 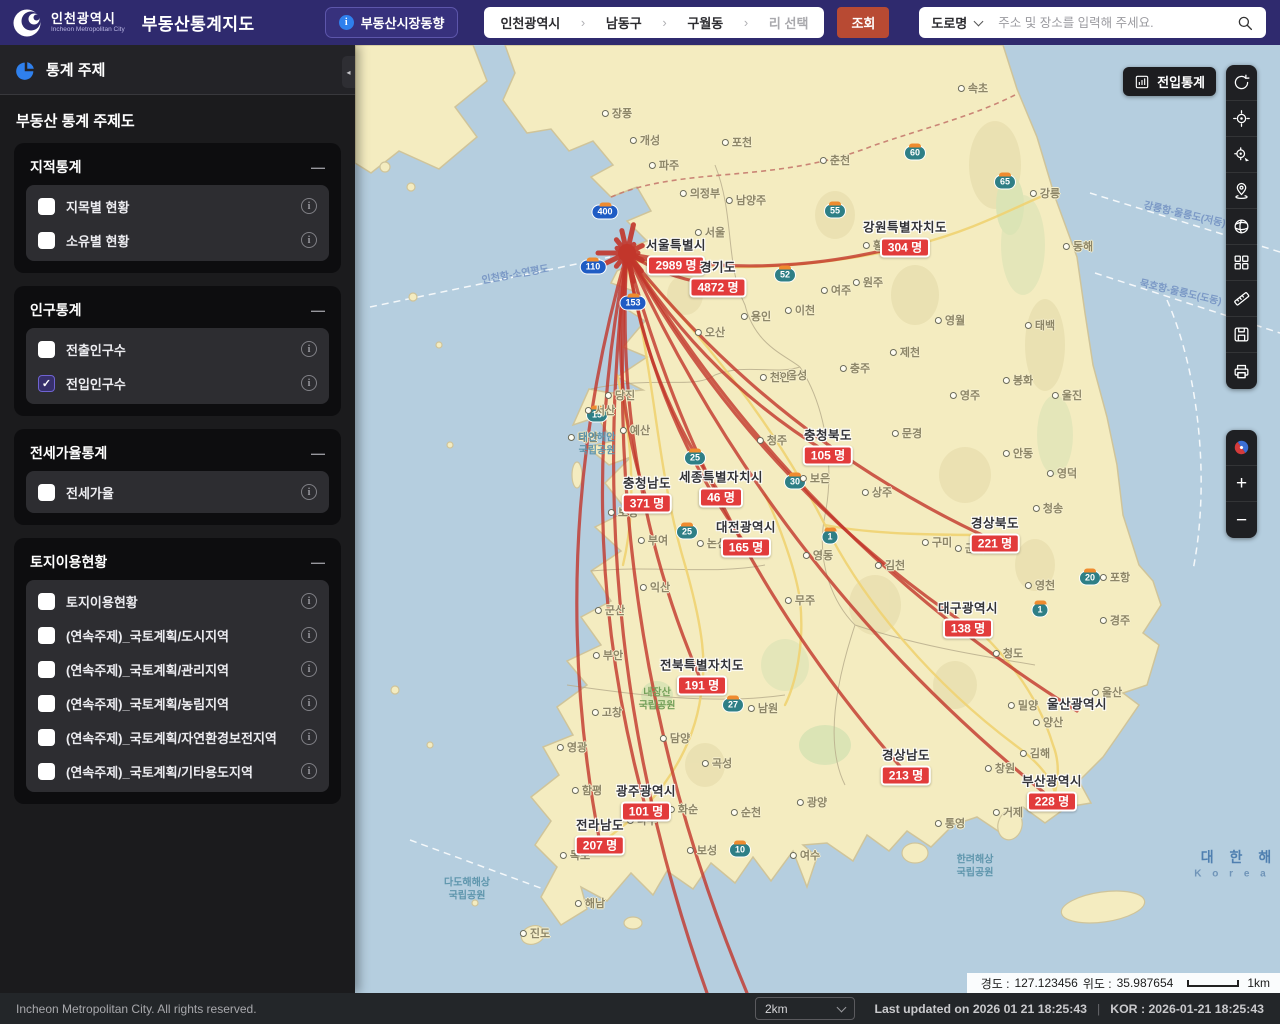 I want to click on globe-icon, so click(x=1241, y=226).